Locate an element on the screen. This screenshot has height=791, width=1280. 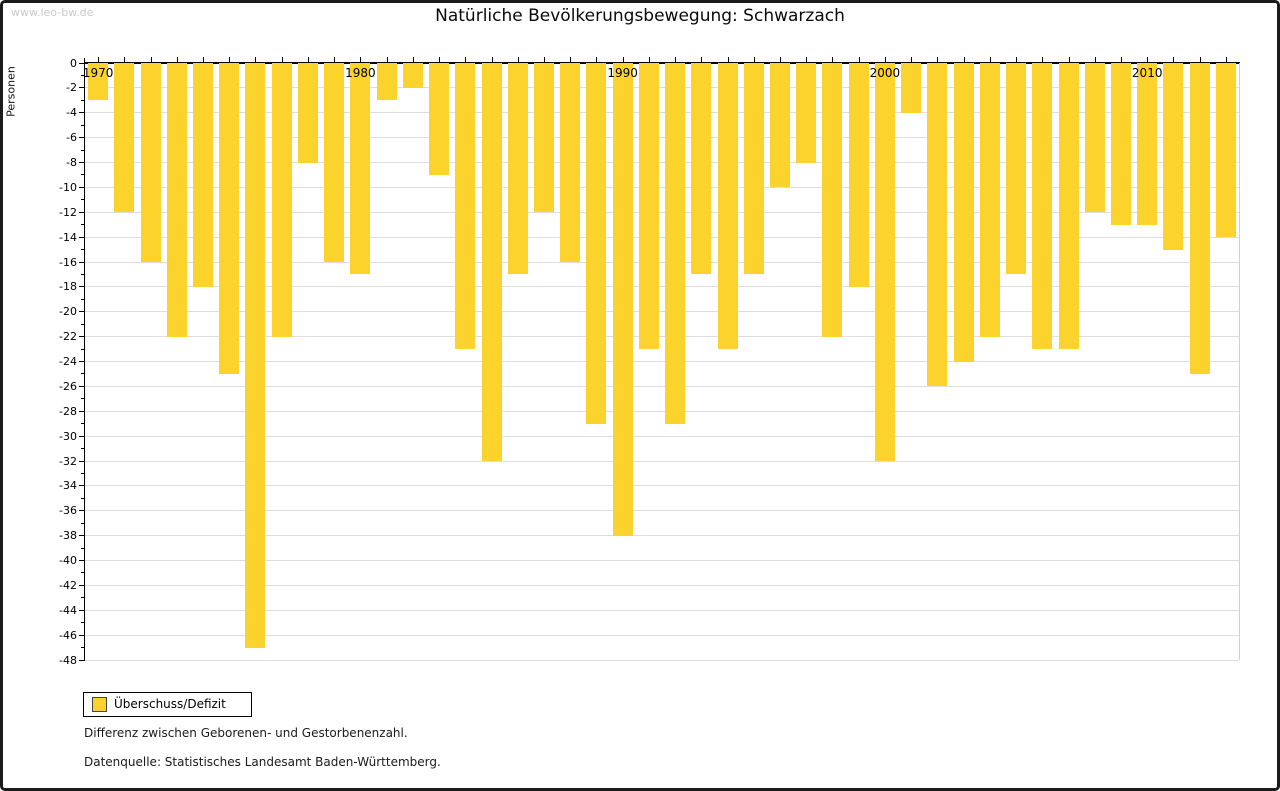
x-tick-1987 is located at coordinates (544, 59).